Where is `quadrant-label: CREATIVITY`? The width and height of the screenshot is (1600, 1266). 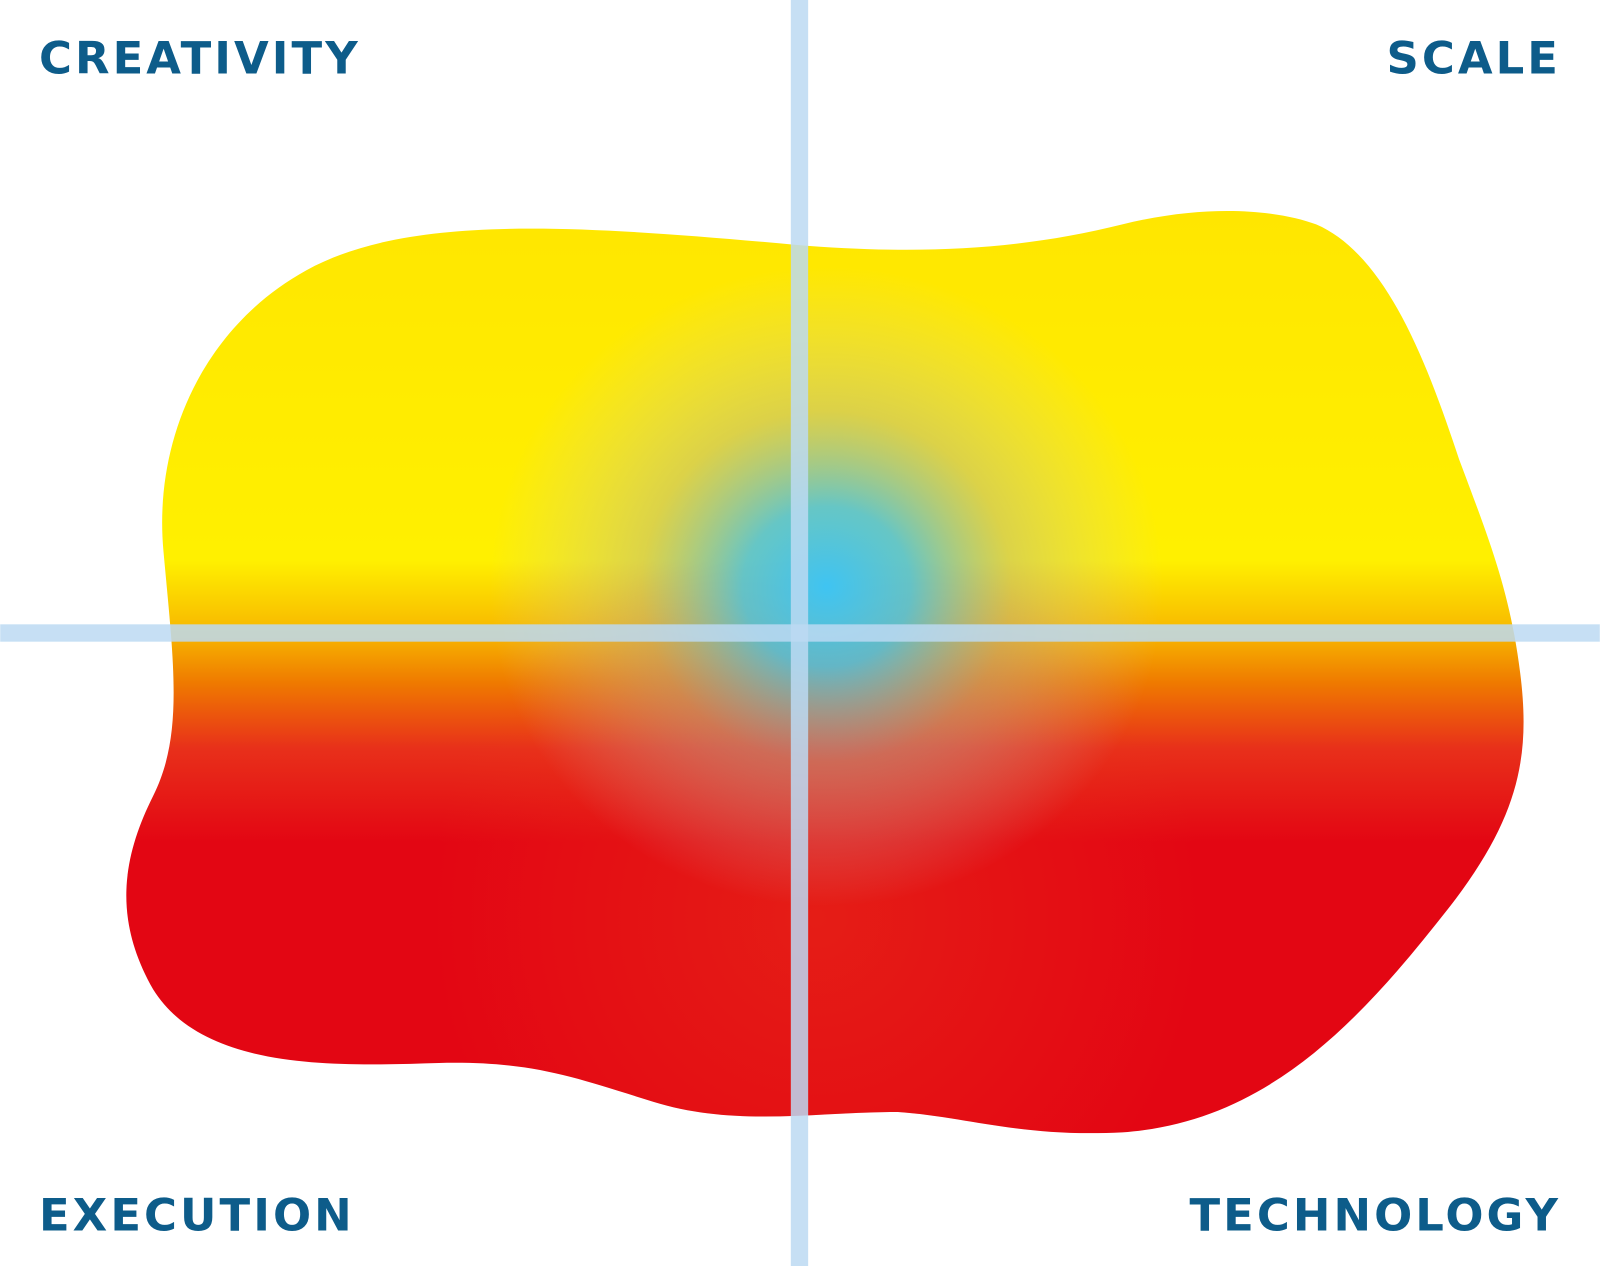 quadrant-label: CREATIVITY is located at coordinates (200, 57).